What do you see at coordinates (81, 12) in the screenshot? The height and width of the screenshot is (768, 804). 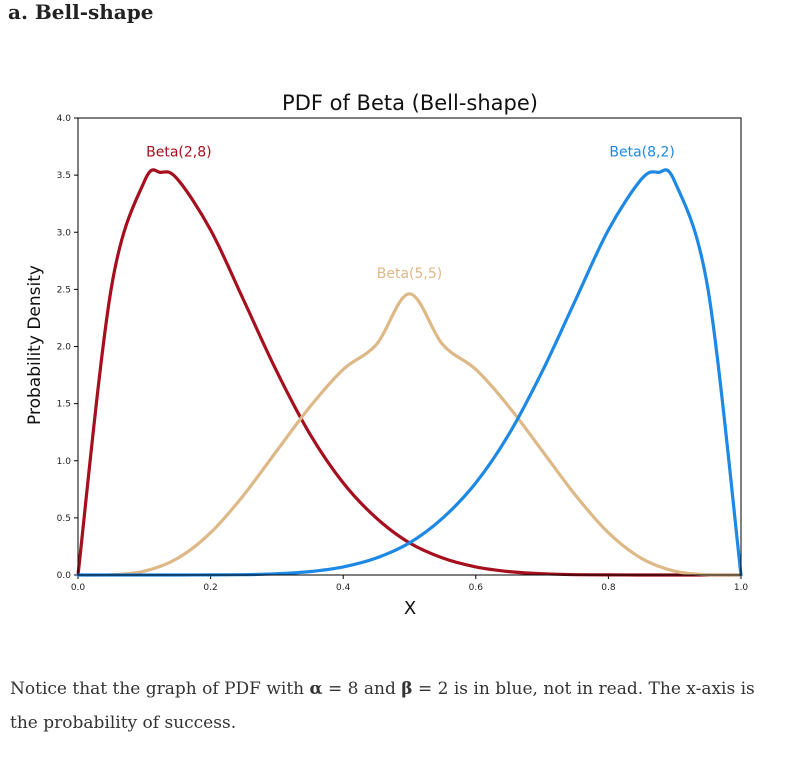 I see `section-heading: a. Bell-shape` at bounding box center [81, 12].